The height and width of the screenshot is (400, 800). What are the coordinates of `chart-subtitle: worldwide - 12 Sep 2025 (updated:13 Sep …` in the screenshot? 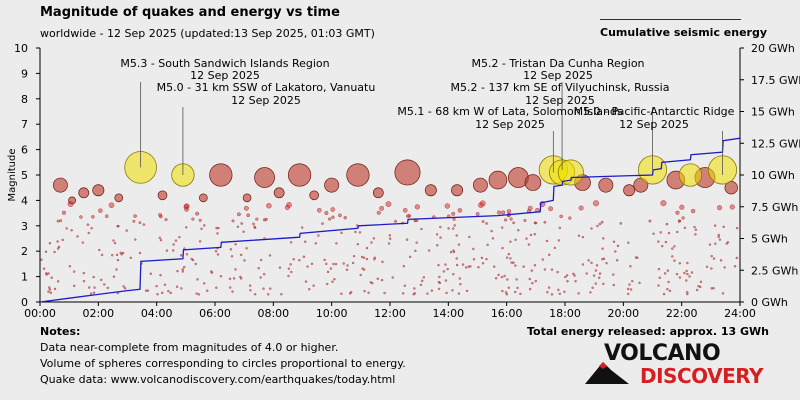 It's located at (207, 33).